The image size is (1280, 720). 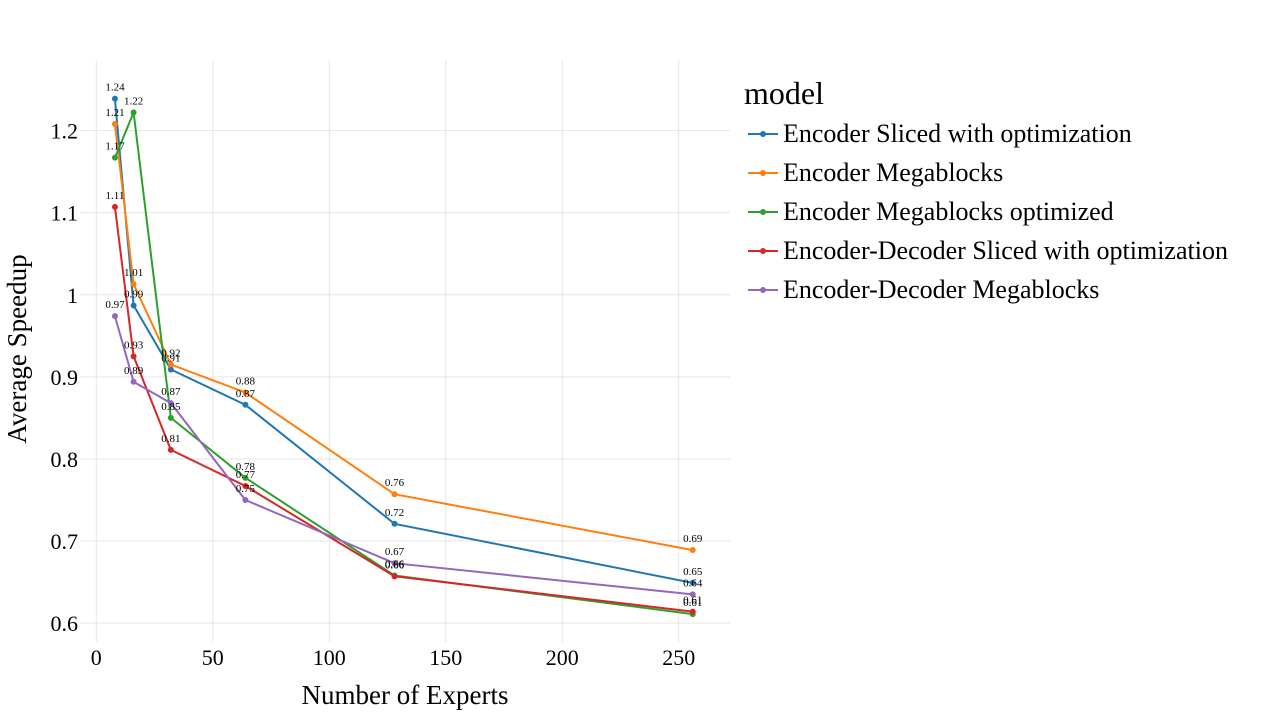 What do you see at coordinates (394, 513) in the screenshot?
I see `data-label: 0.72` at bounding box center [394, 513].